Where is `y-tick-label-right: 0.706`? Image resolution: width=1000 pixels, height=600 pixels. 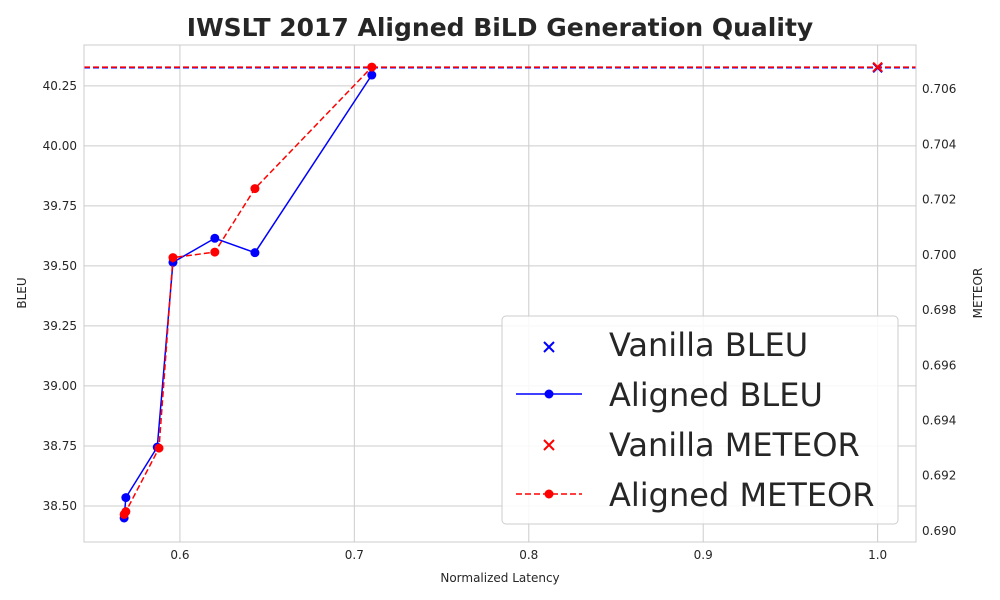
y-tick-label-right: 0.706 is located at coordinates (939, 89).